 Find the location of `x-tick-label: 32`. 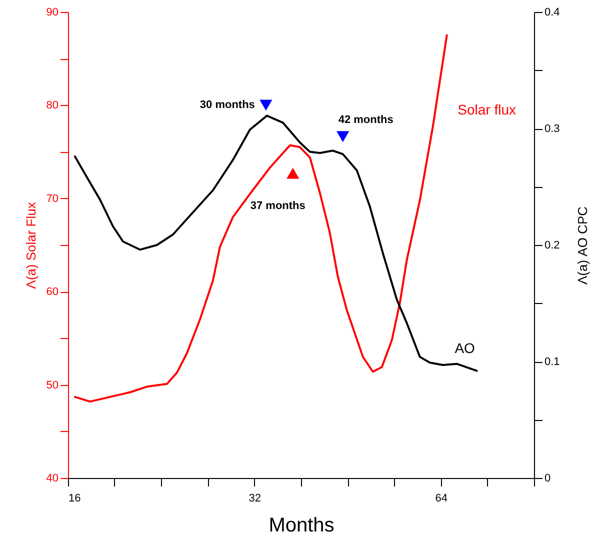

x-tick-label: 32 is located at coordinates (255, 498).